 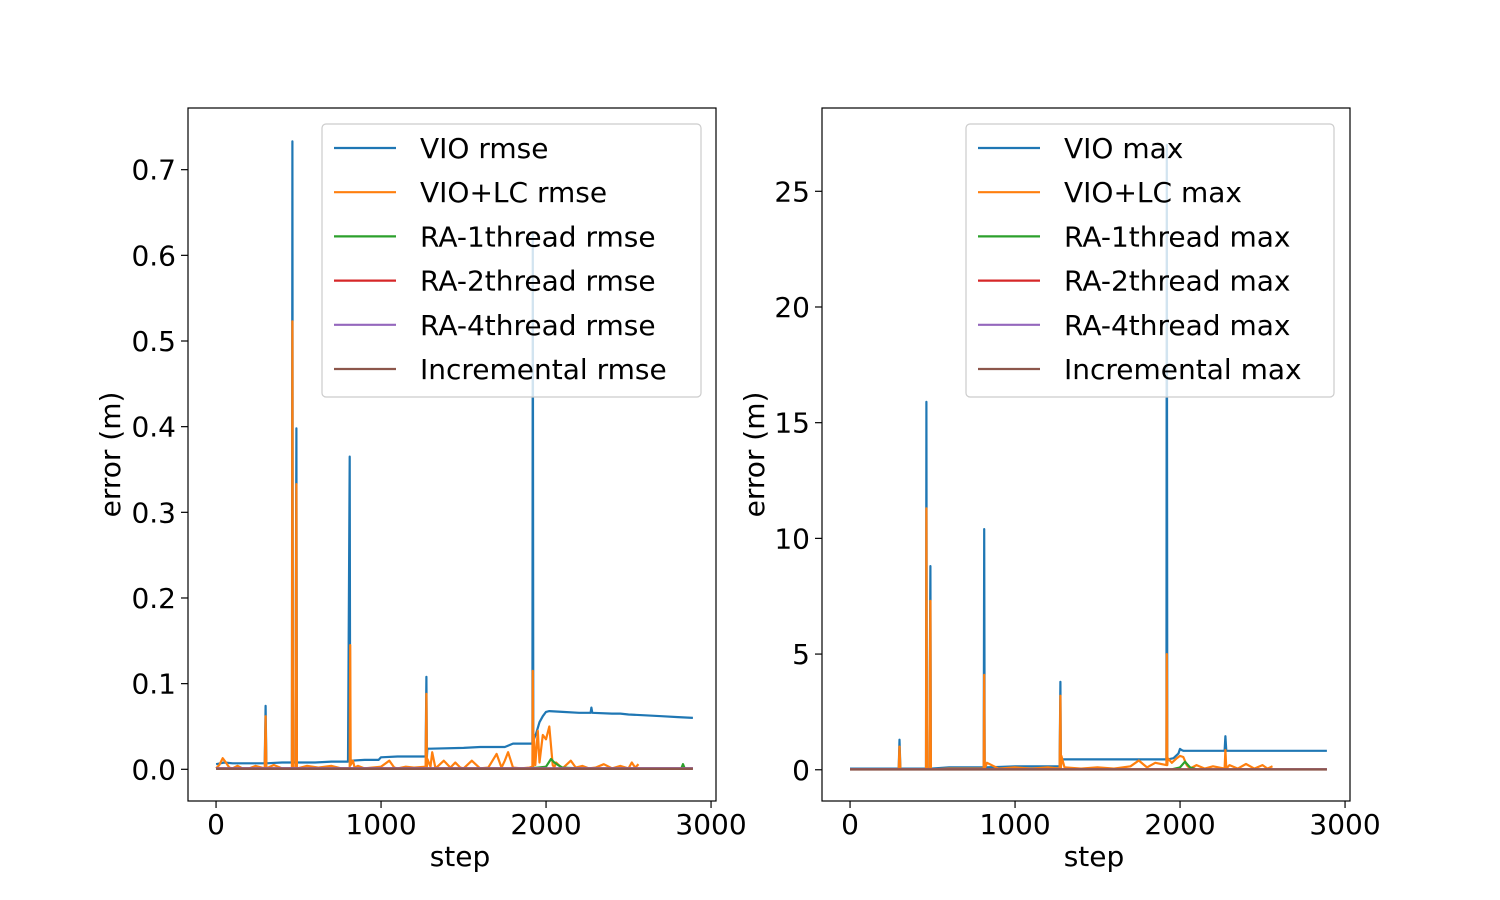 I want to click on legend-entry: VIO max, so click(x=1123, y=148).